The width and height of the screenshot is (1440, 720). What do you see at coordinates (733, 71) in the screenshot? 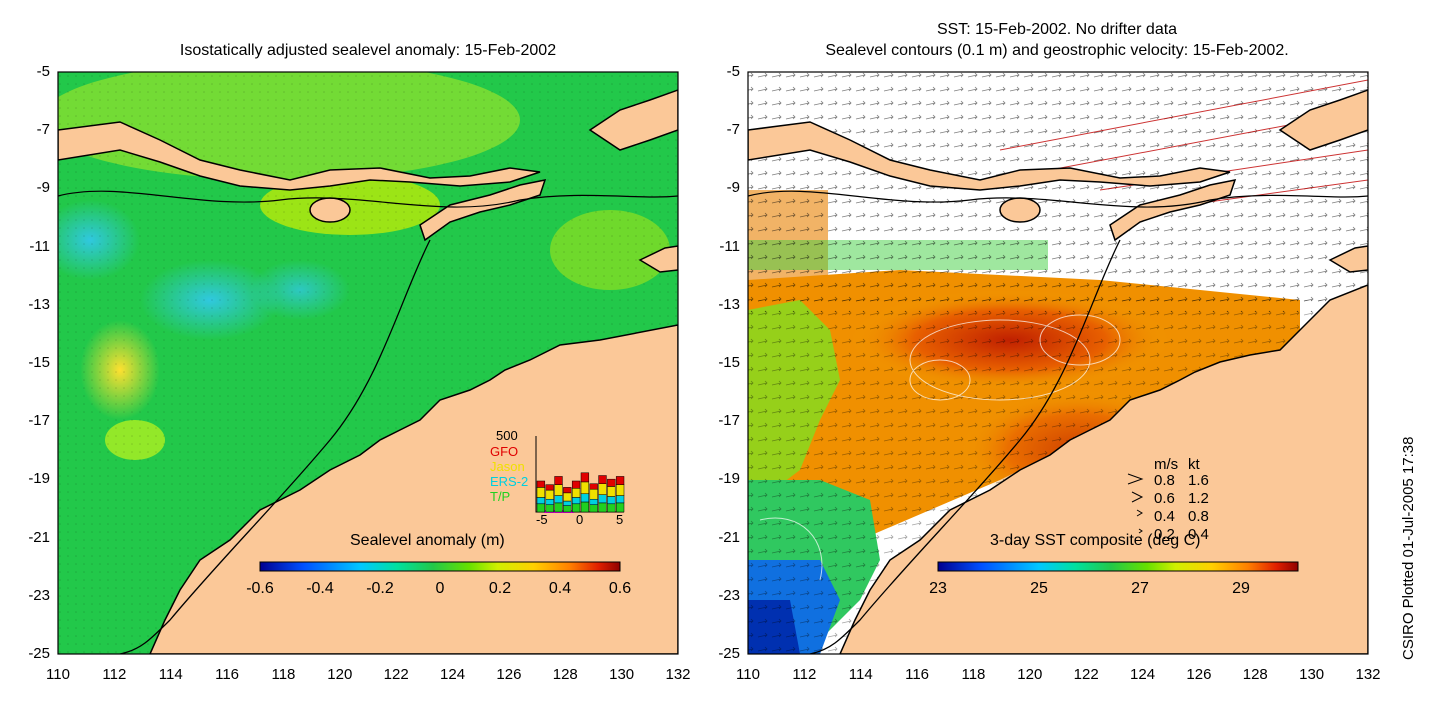
I see `y-tick-label: -5` at bounding box center [733, 71].